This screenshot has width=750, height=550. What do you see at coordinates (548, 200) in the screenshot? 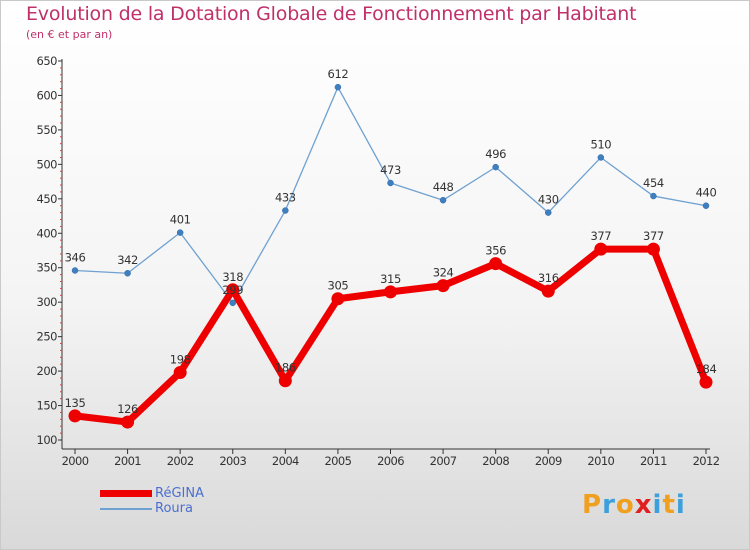
I see `data-label-roura: 430` at bounding box center [548, 200].